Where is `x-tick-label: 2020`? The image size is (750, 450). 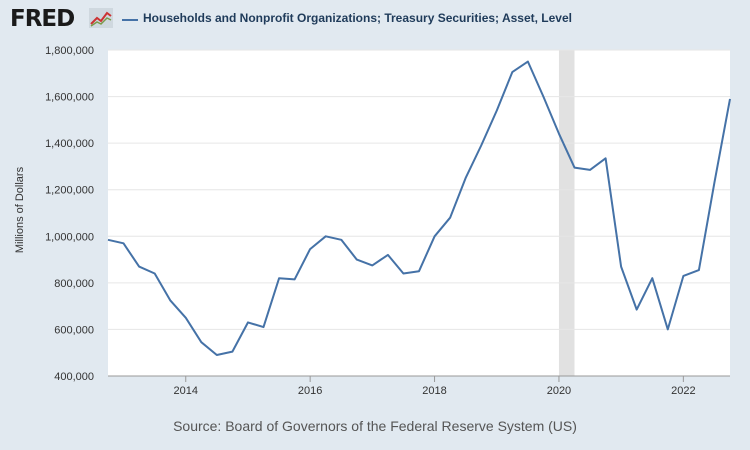
x-tick-label: 2020 is located at coordinates (559, 391).